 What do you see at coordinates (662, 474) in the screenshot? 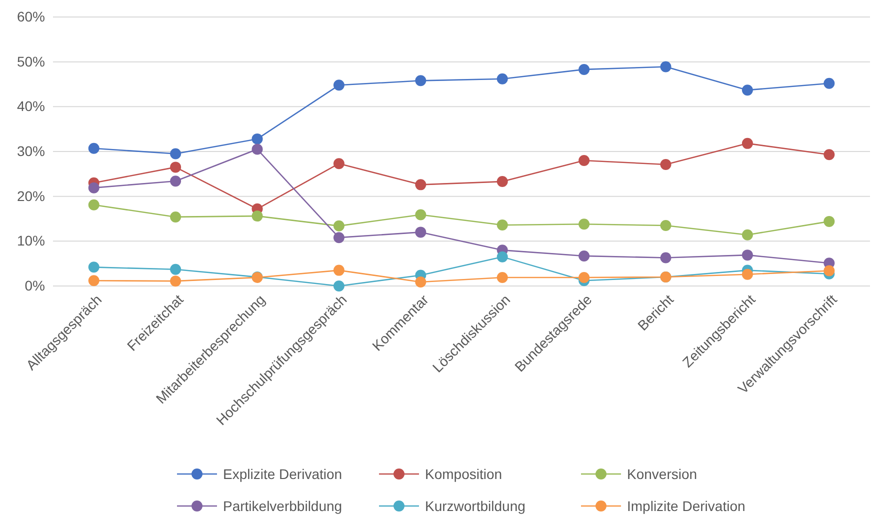
I see `legend-label: Konversion` at bounding box center [662, 474].